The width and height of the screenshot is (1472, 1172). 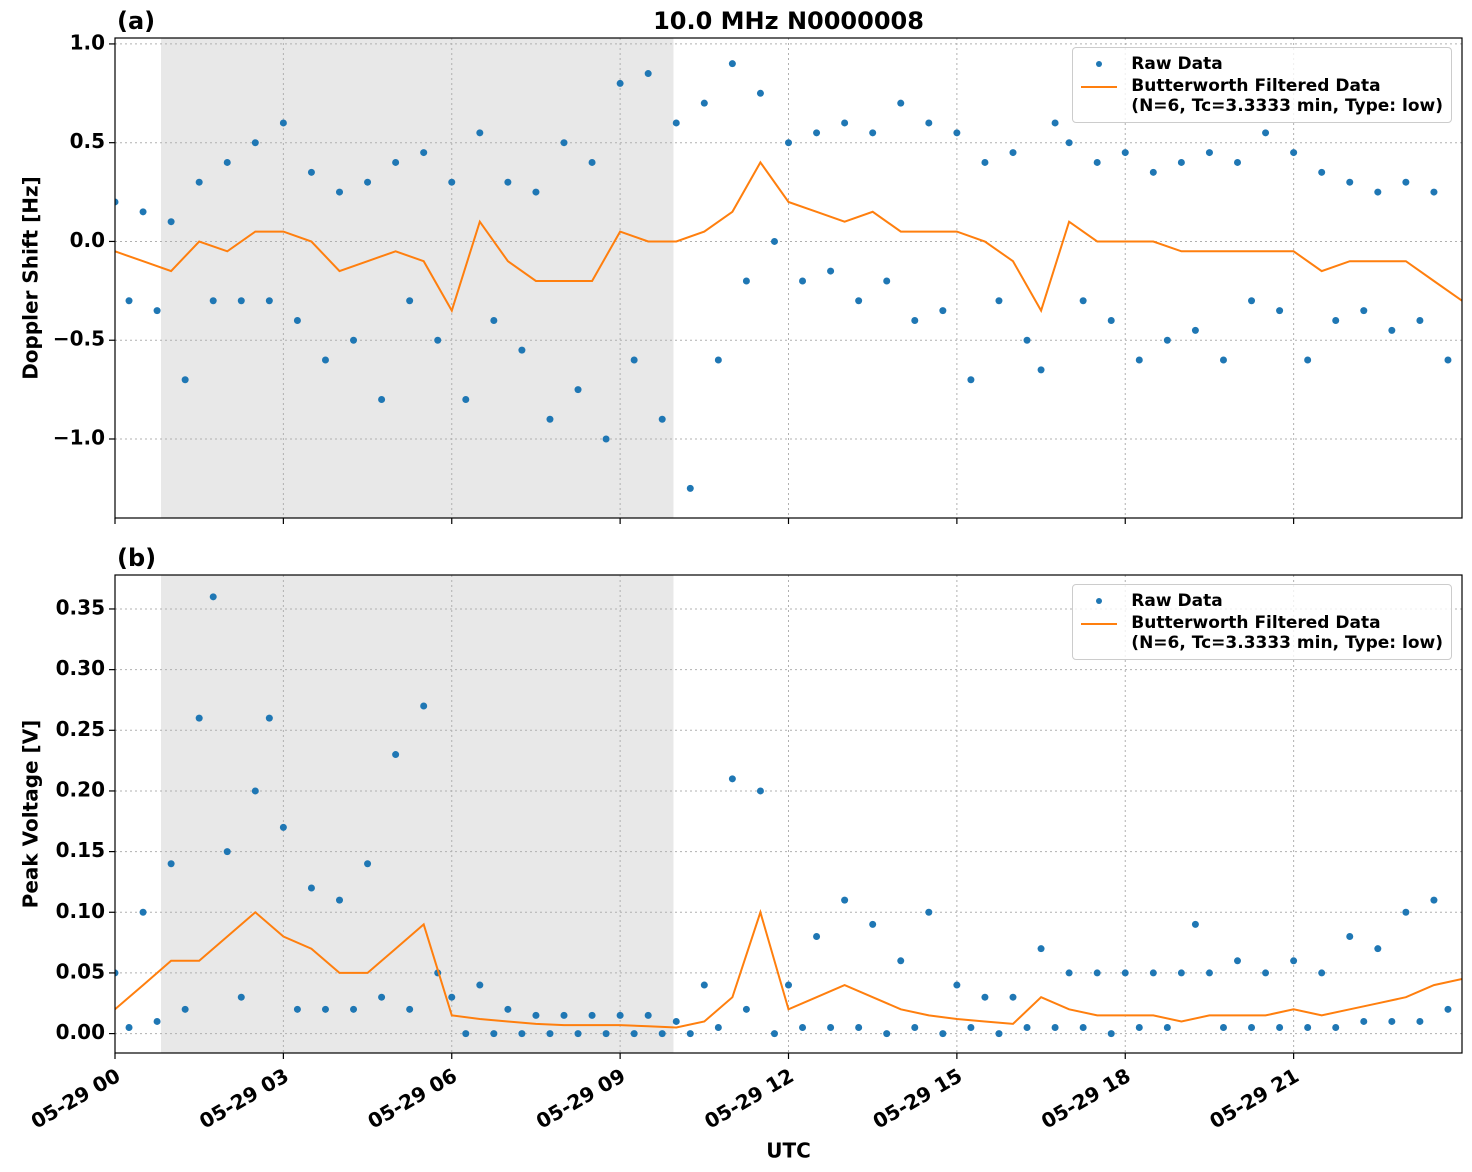 I want to click on y-tick-label: 0.15, so click(x=80, y=850).